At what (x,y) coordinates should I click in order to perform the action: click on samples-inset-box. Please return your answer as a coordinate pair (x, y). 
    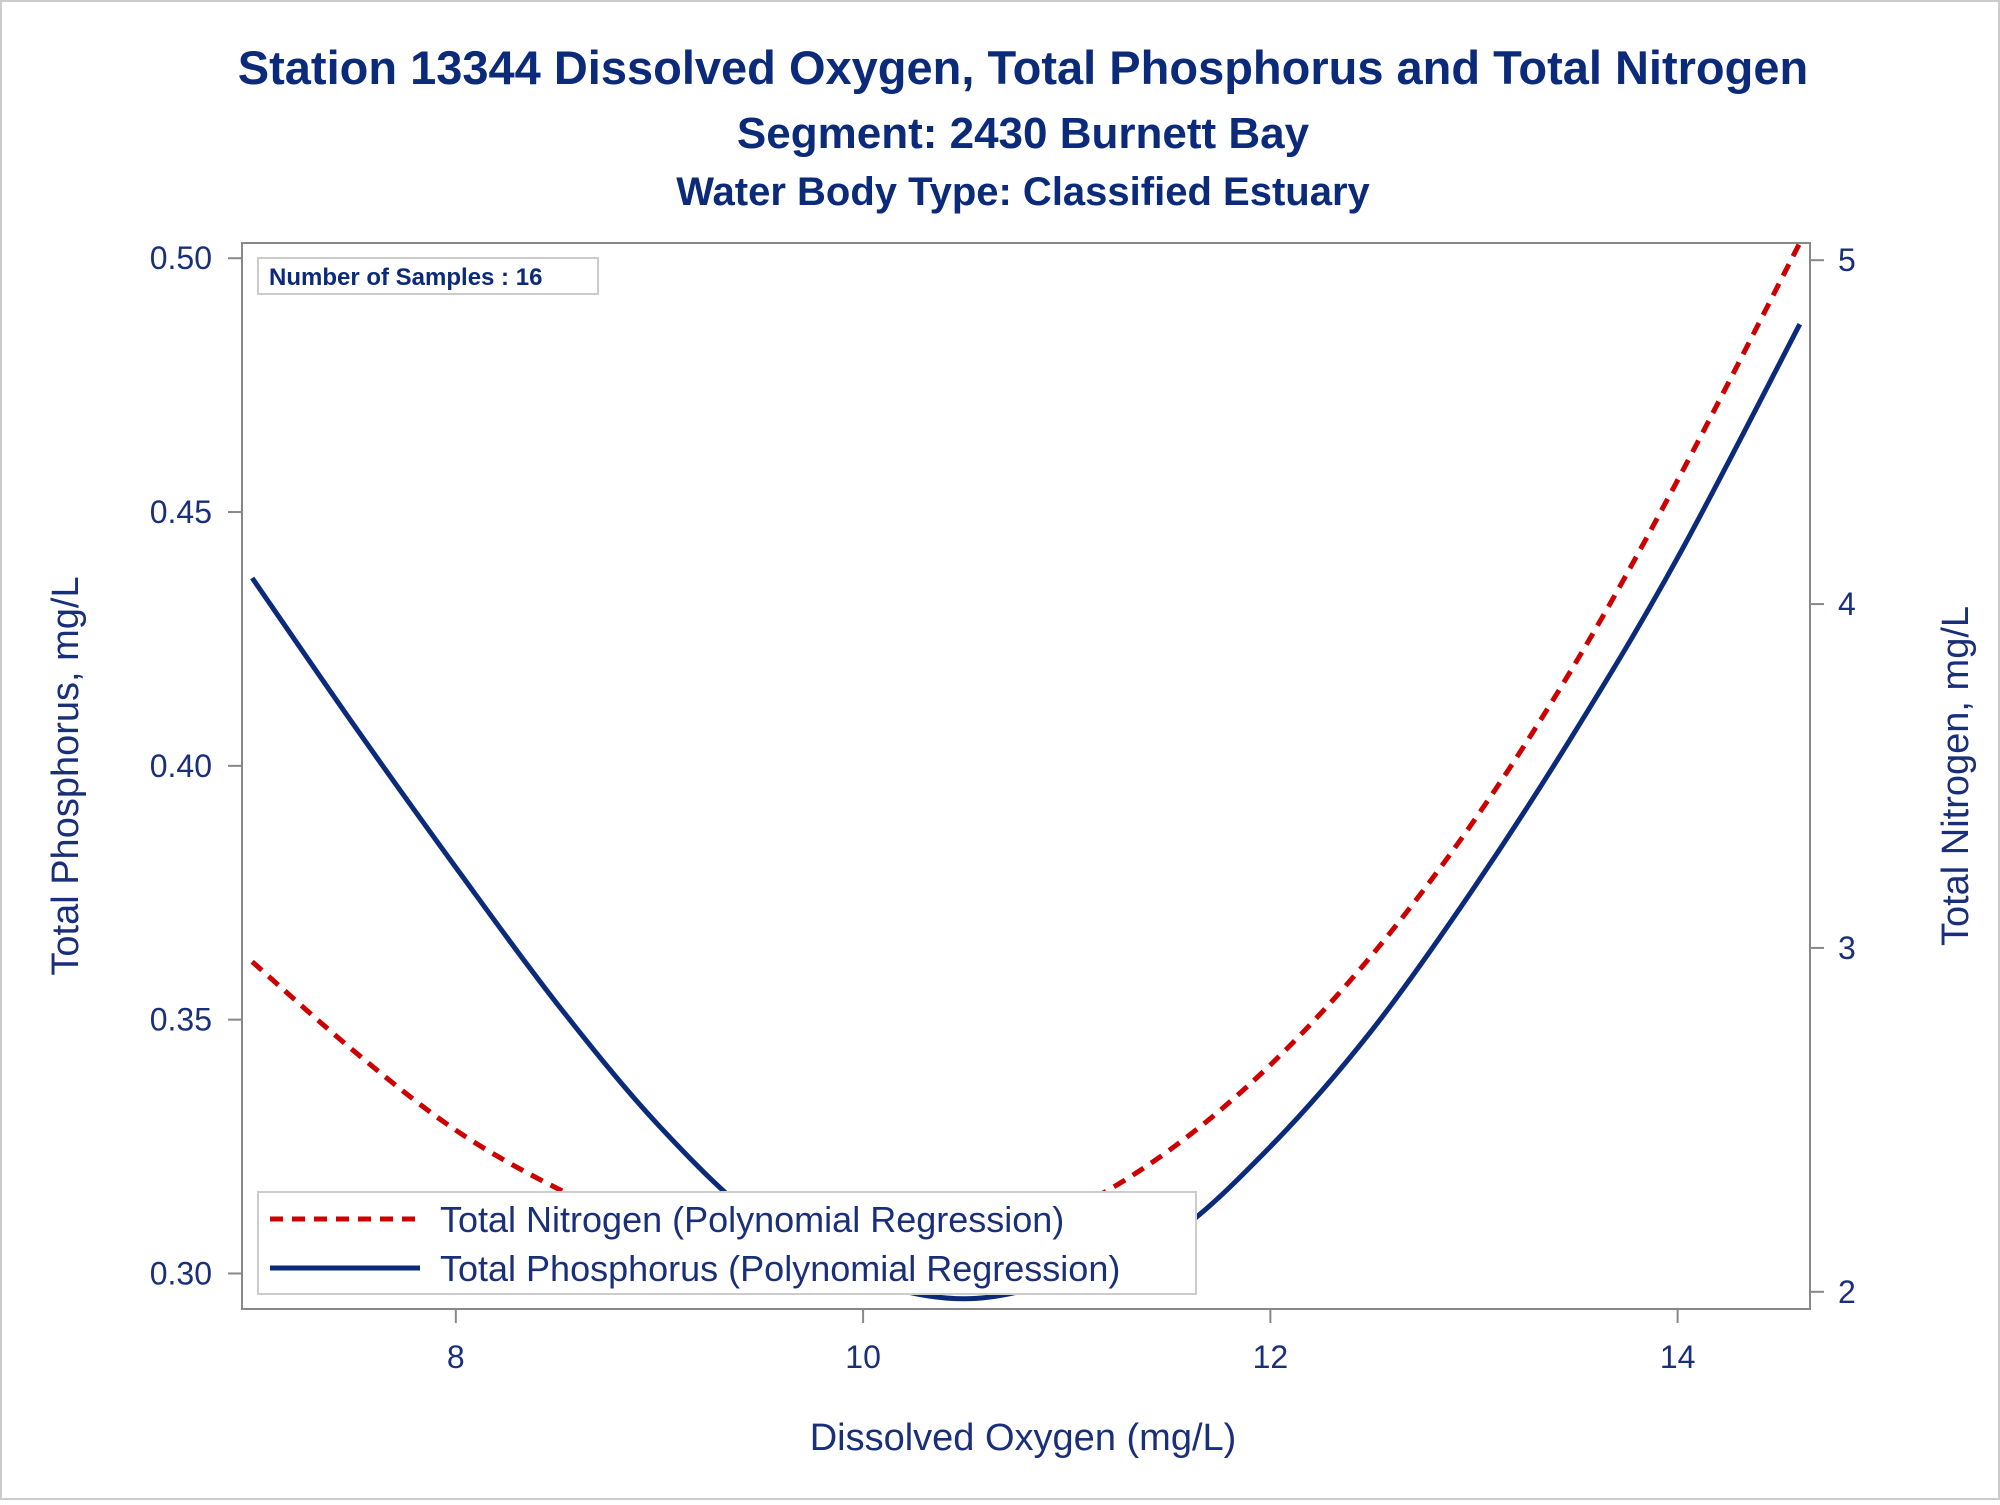
    Looking at the image, I should click on (428, 276).